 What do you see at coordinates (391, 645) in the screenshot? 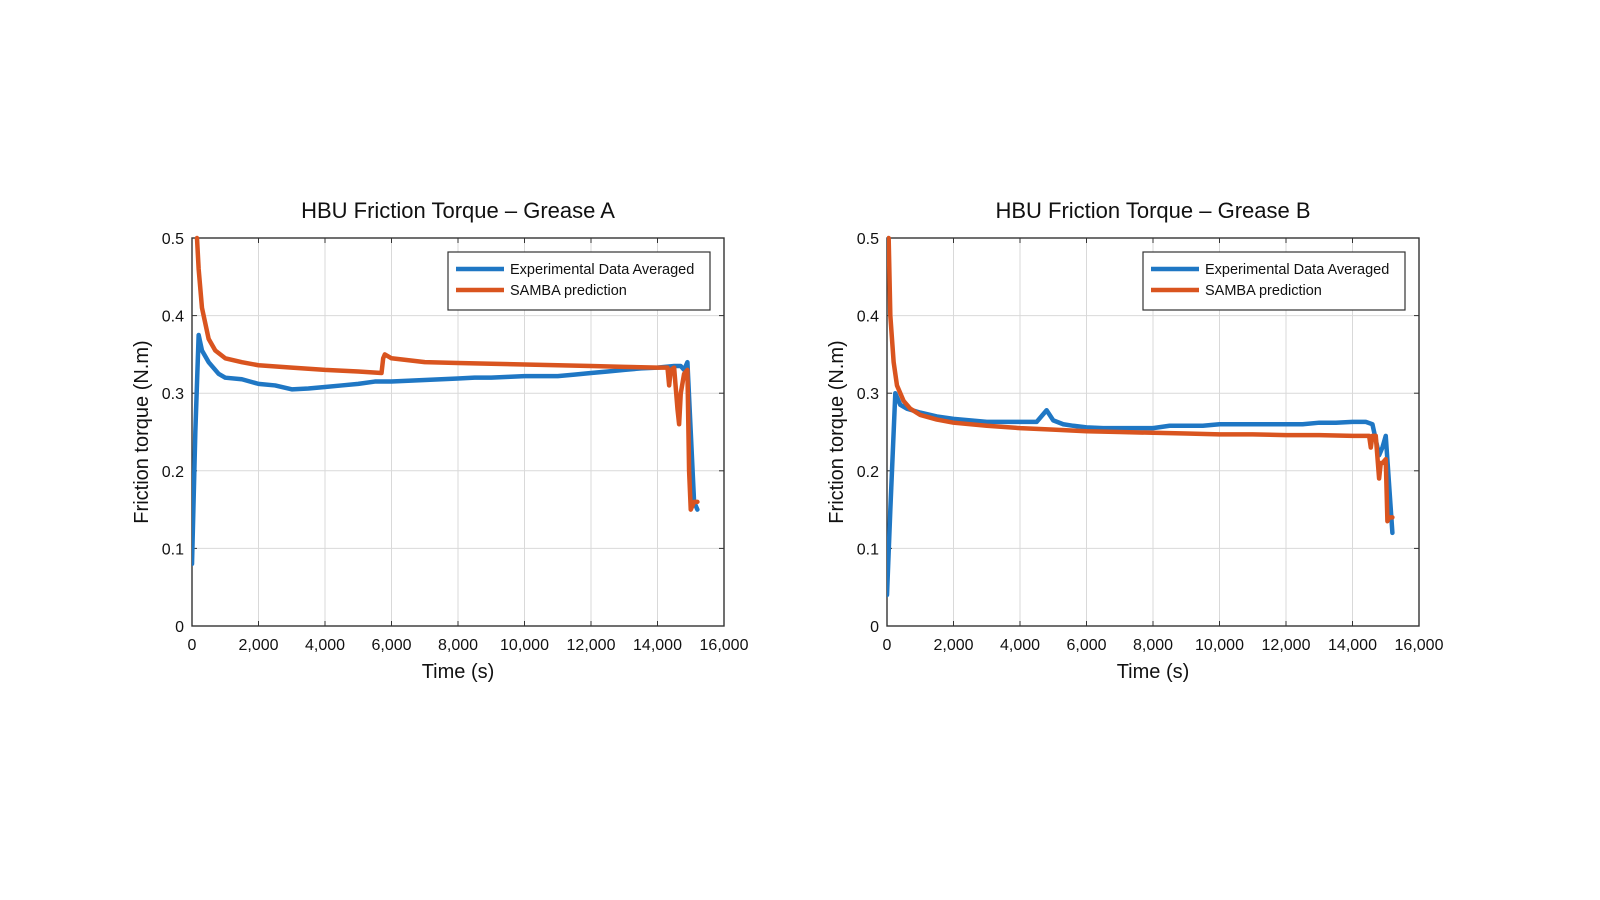
I see `chart-0-xtick-label-3: 6,000` at bounding box center [391, 645].